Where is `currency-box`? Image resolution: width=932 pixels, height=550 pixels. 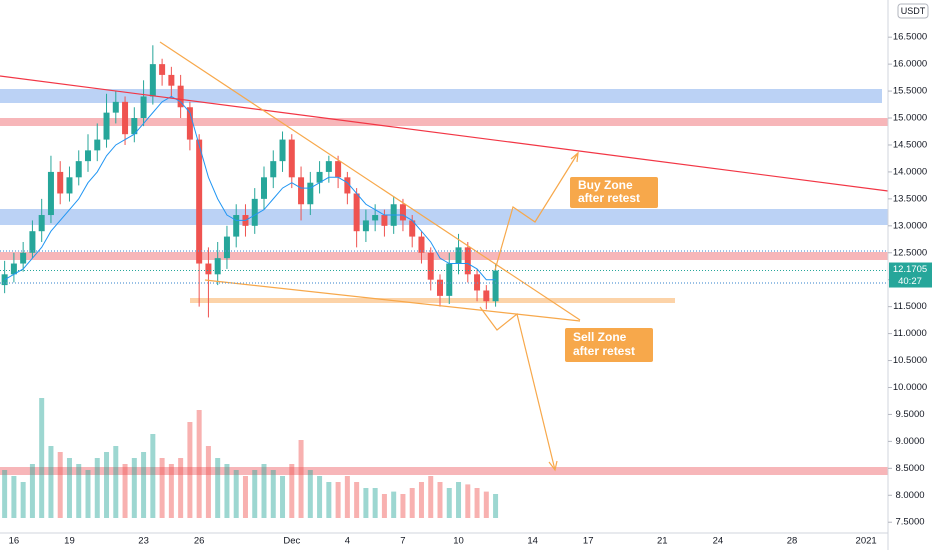
currency-box is located at coordinates (913, 11).